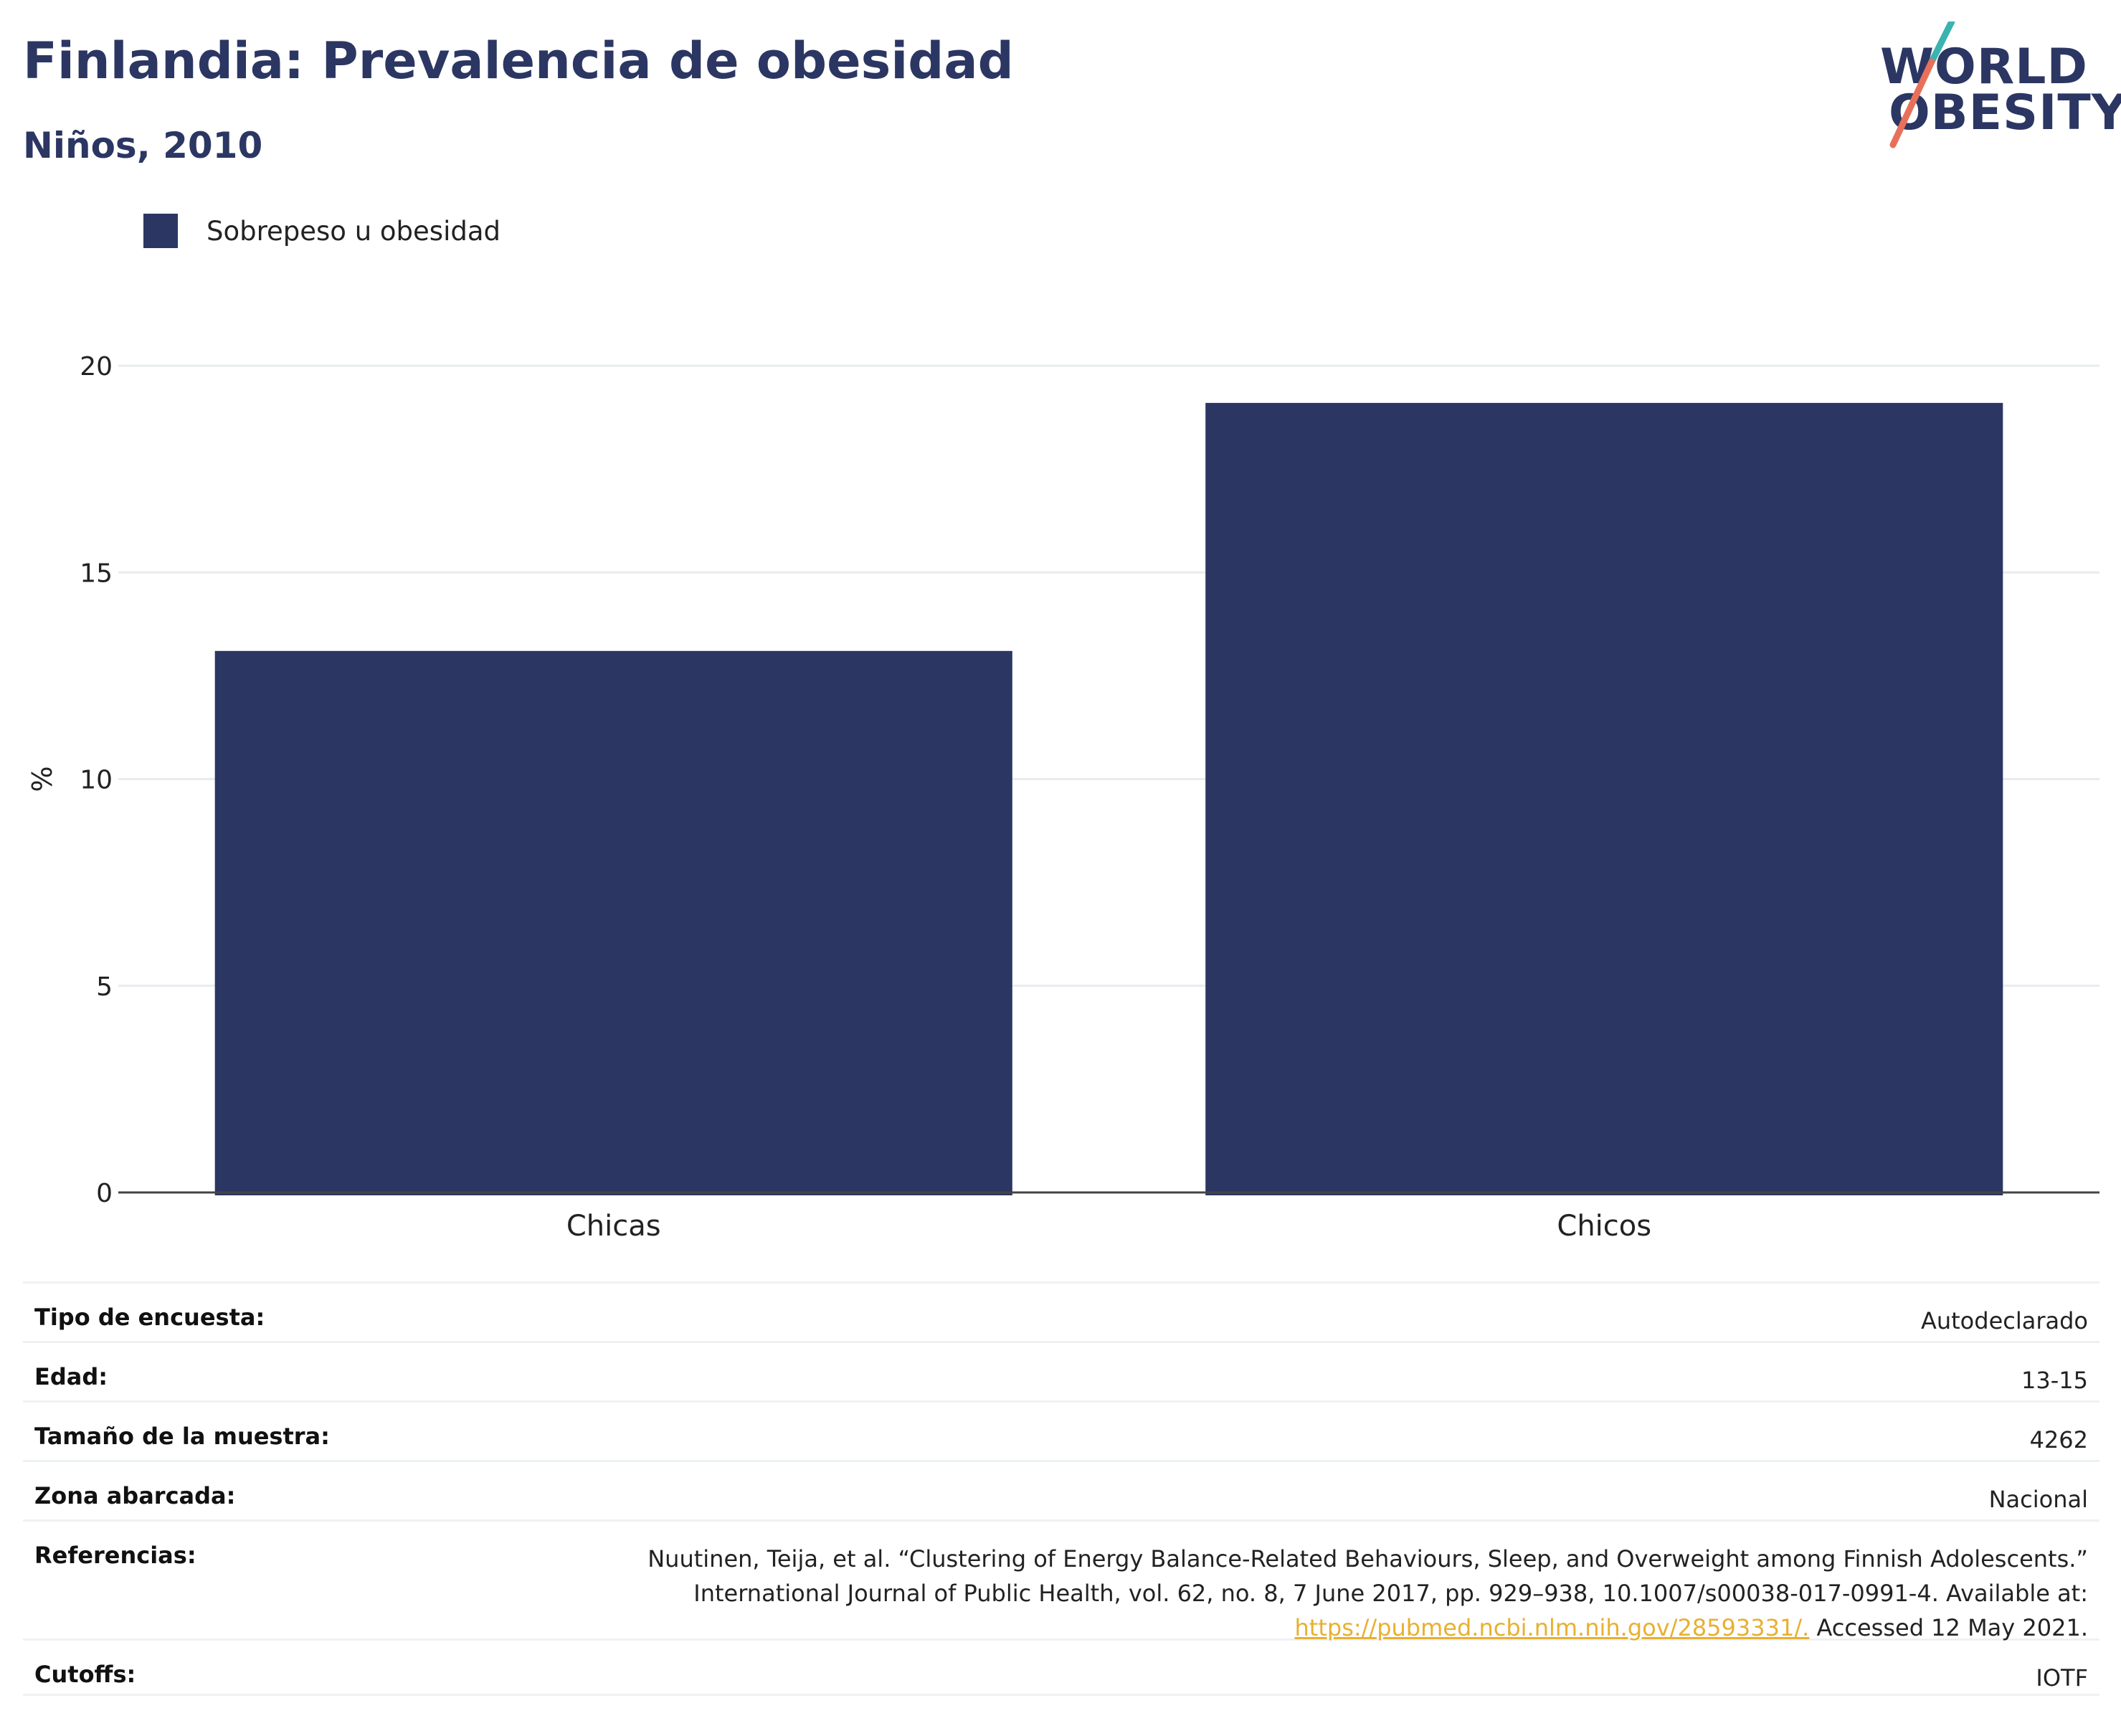 The width and height of the screenshot is (2121, 1736). What do you see at coordinates (1604, 1227) in the screenshot?
I see `x-tick-label: Chicos` at bounding box center [1604, 1227].